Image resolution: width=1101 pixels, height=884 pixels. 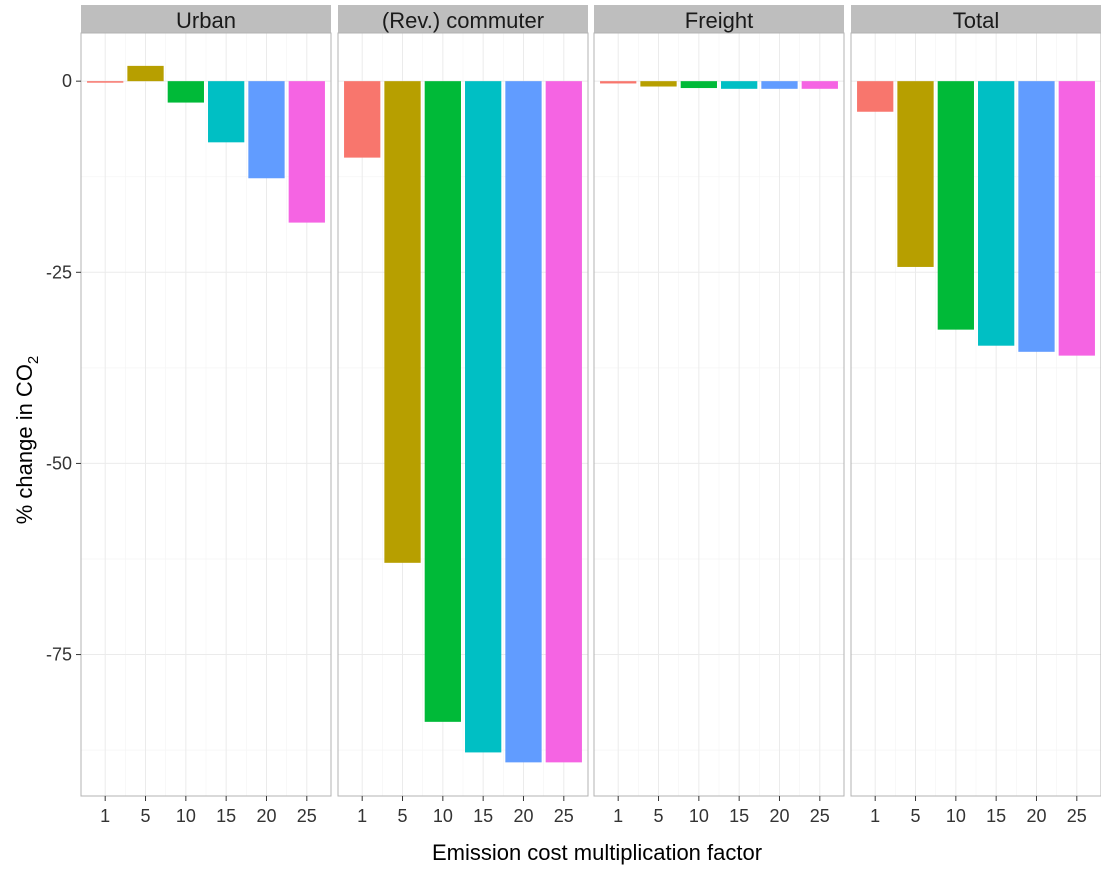 I want to click on facet-strip-label: (Rev.) commuter, so click(x=463, y=20).